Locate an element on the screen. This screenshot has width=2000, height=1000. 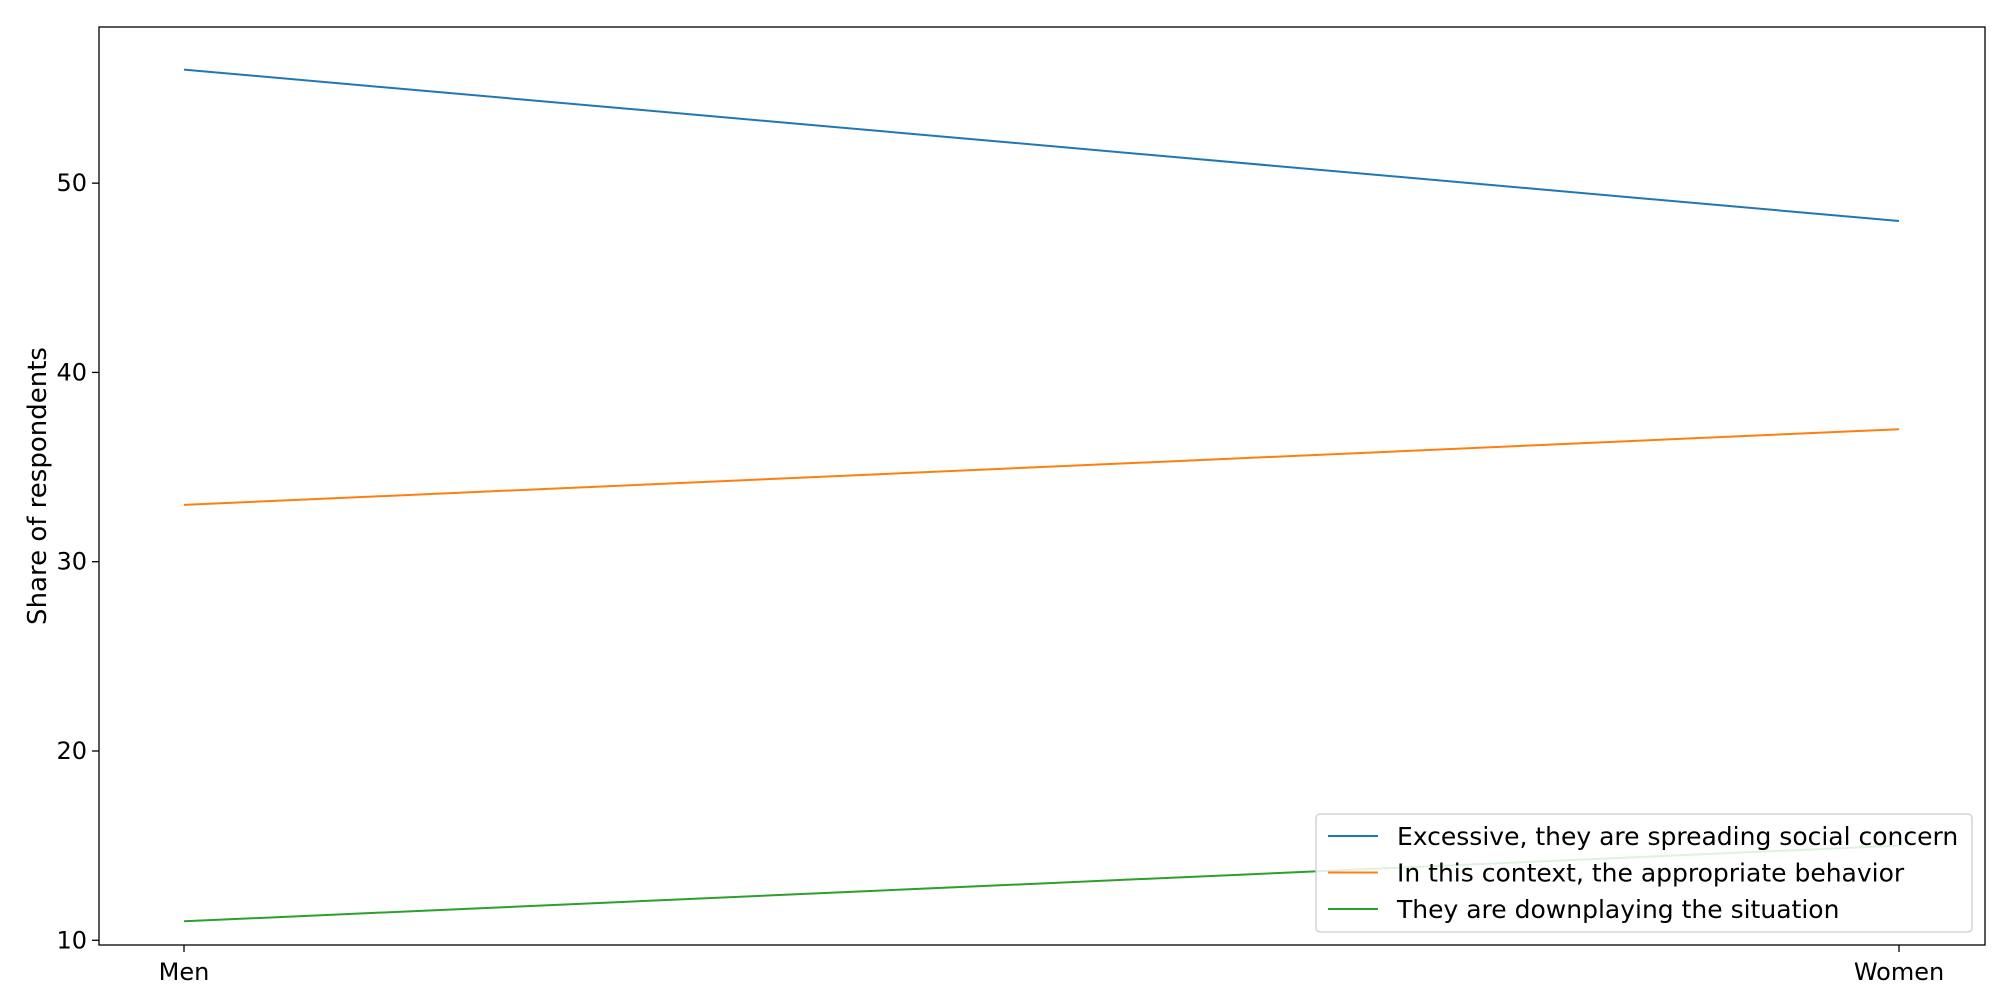
x-tick-label: Men is located at coordinates (184, 972).